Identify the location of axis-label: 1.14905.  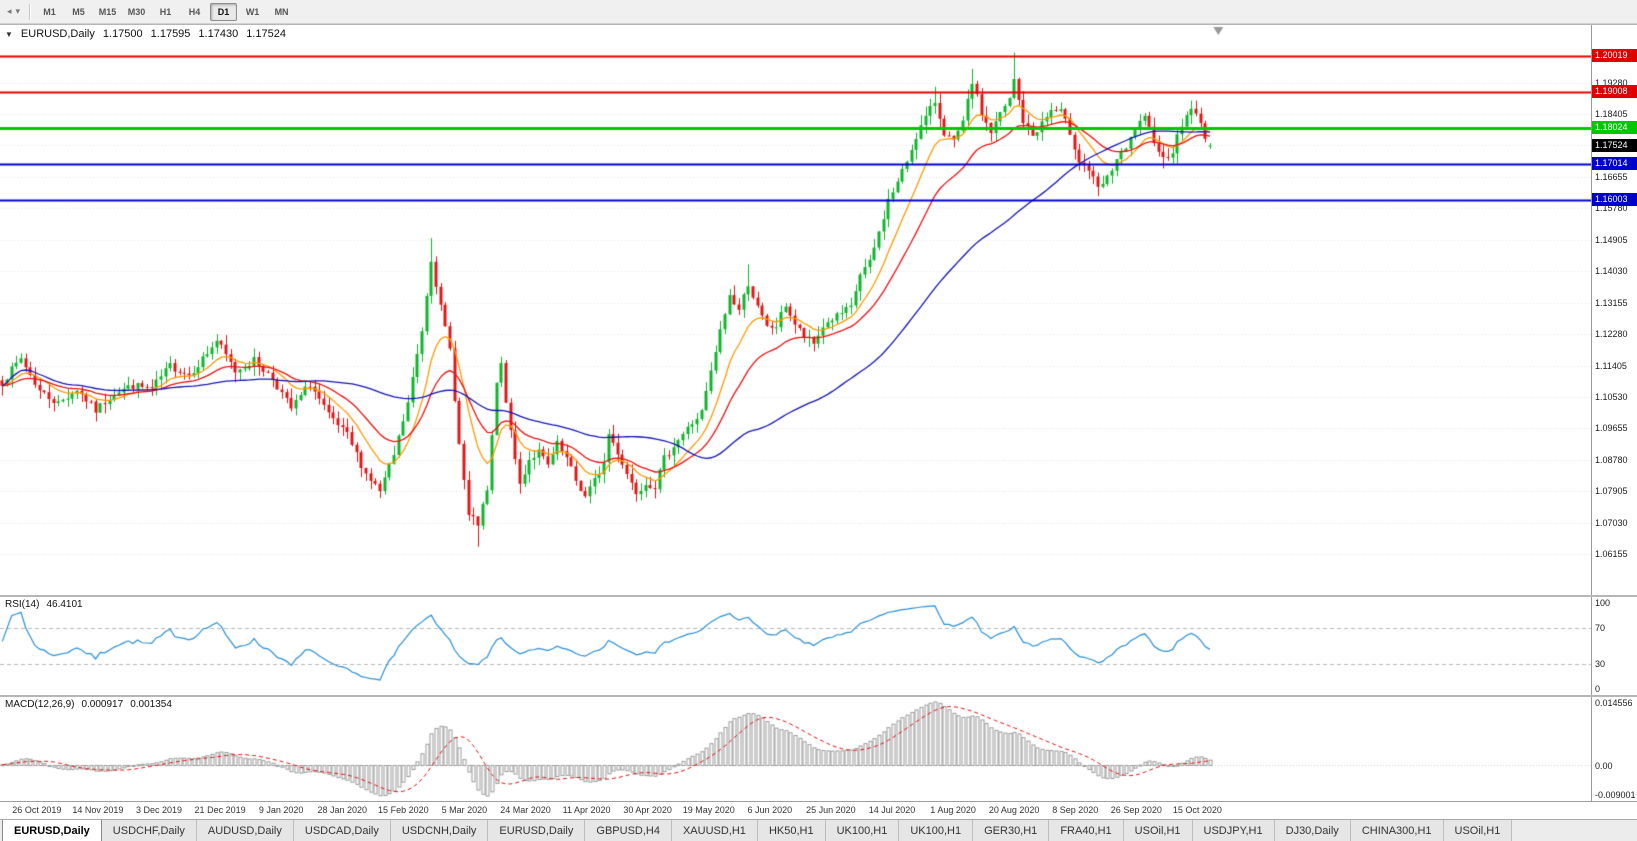
(1611, 239).